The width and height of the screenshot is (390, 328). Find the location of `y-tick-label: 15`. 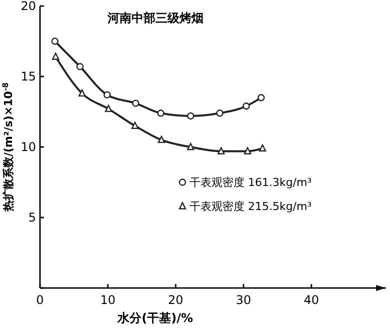

y-tick-label: 15 is located at coordinates (28, 77).